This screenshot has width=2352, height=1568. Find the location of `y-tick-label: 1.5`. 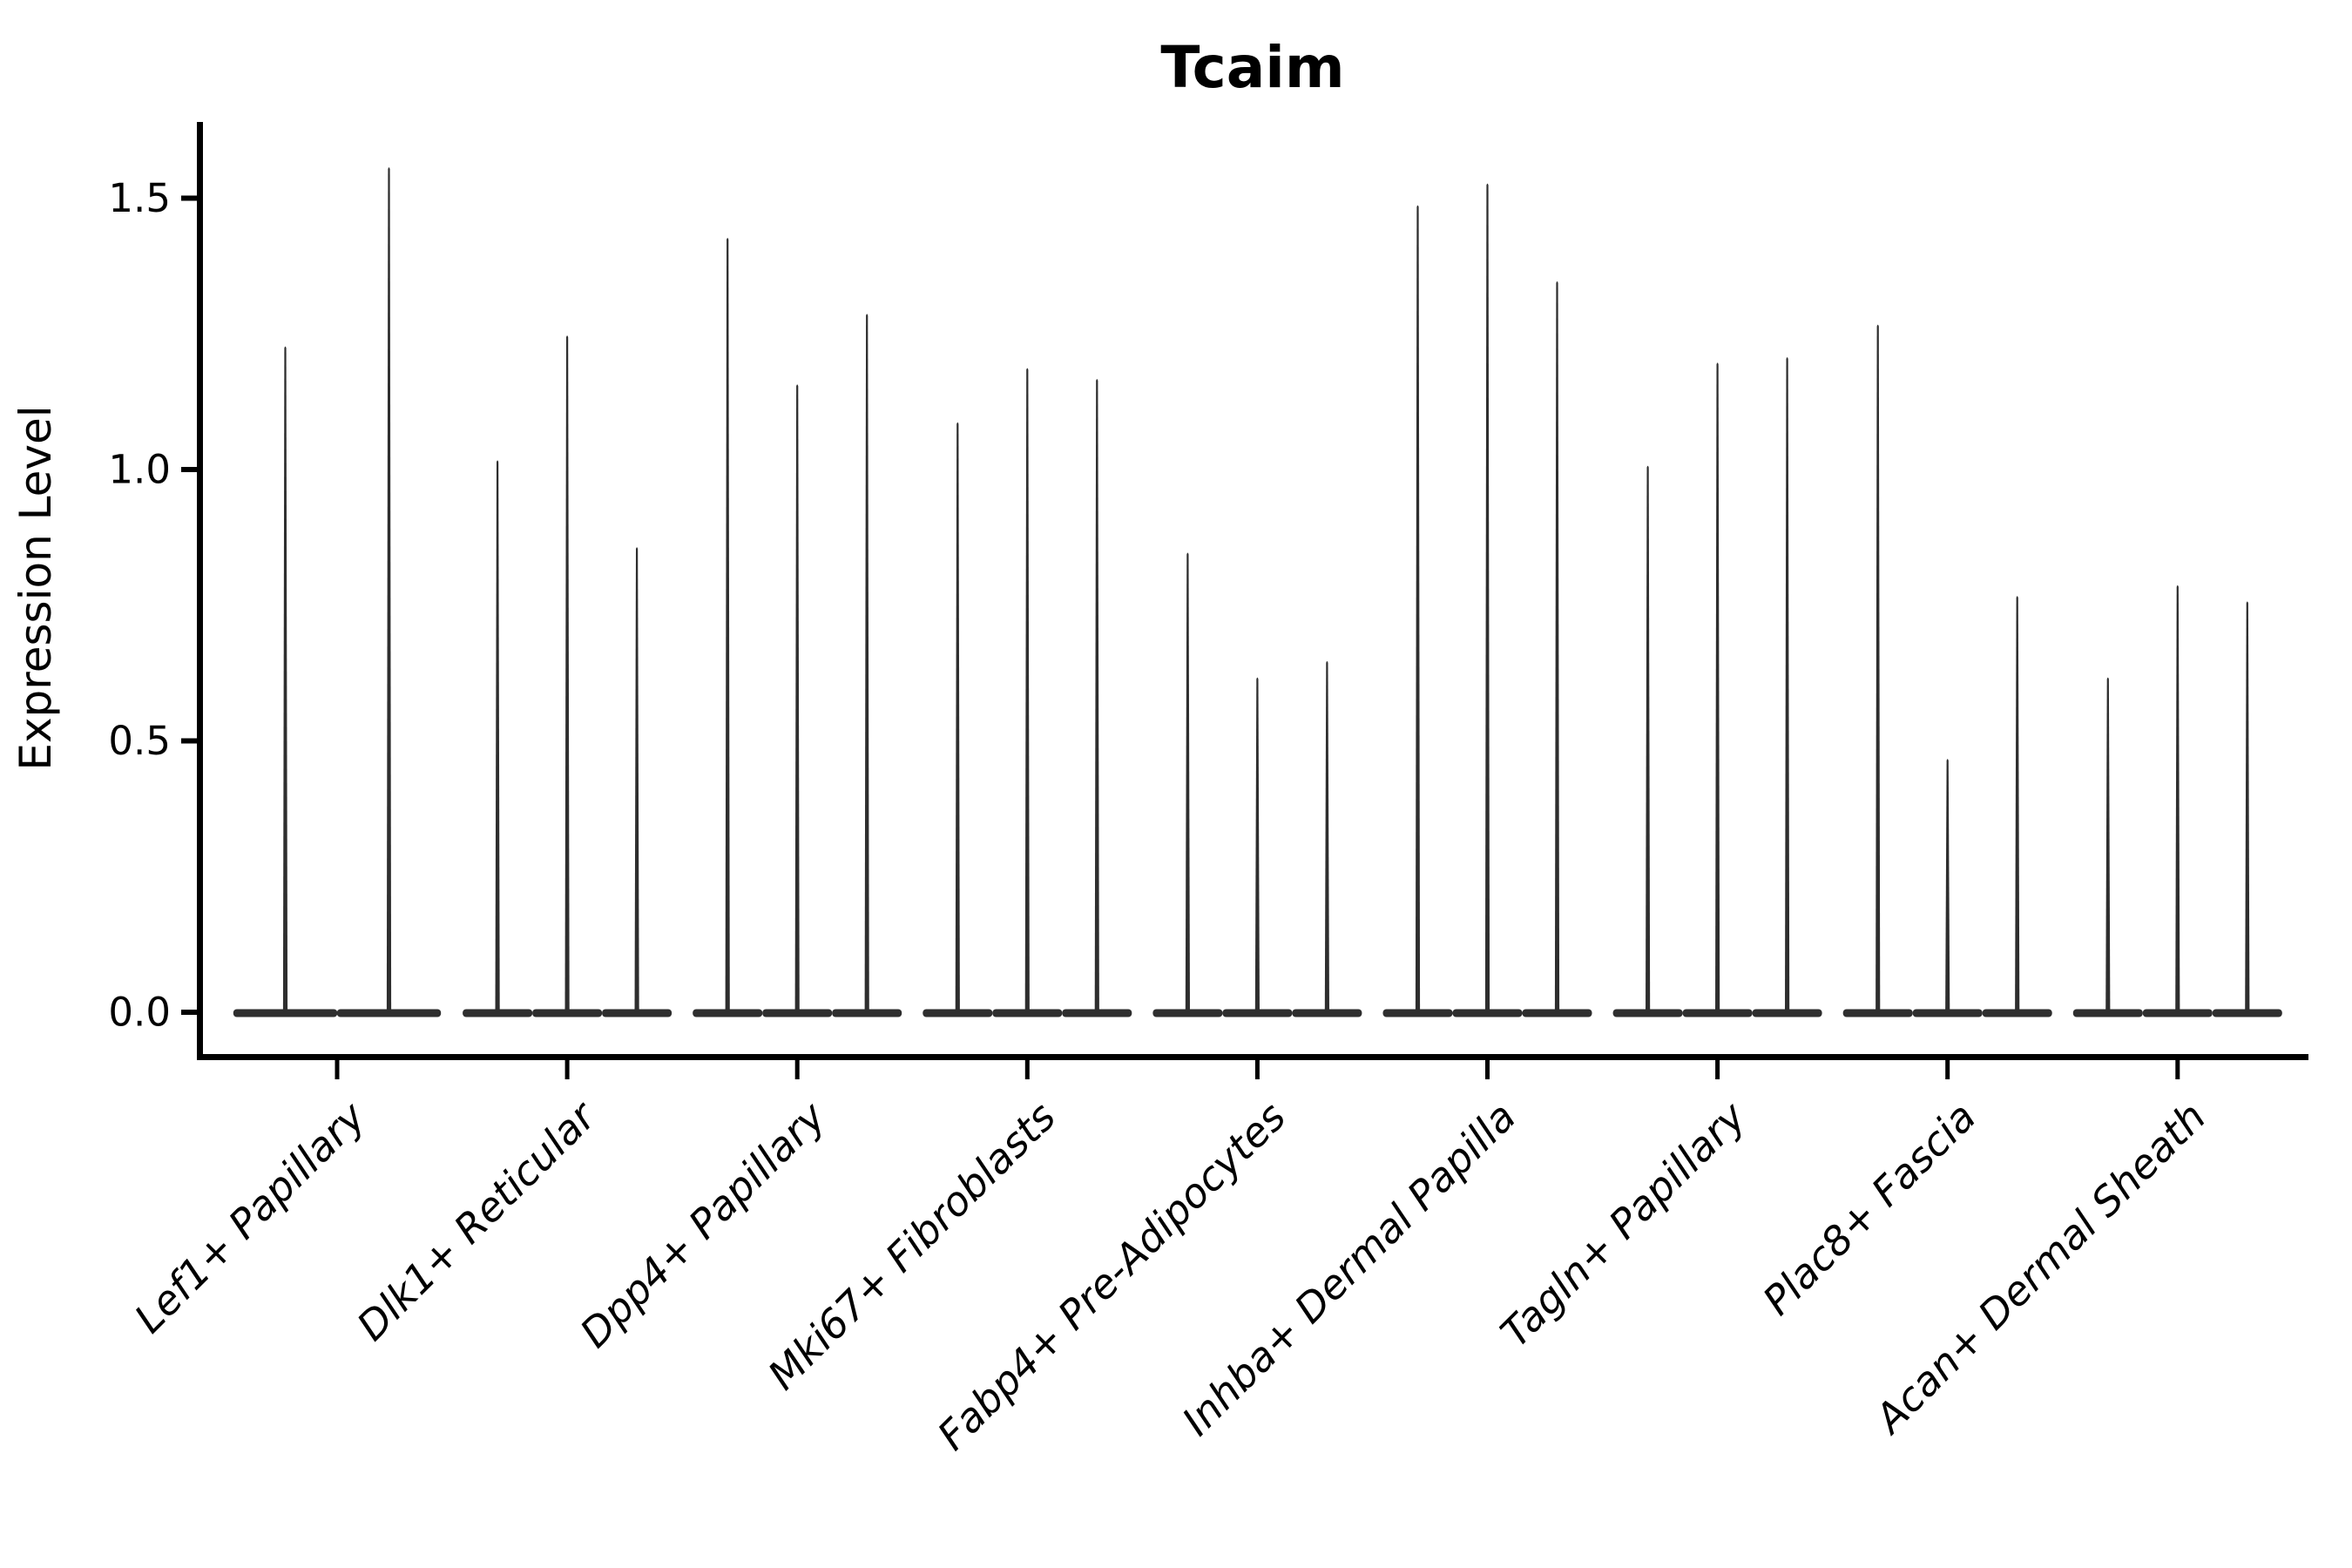

y-tick-label: 1.5 is located at coordinates (139, 198).